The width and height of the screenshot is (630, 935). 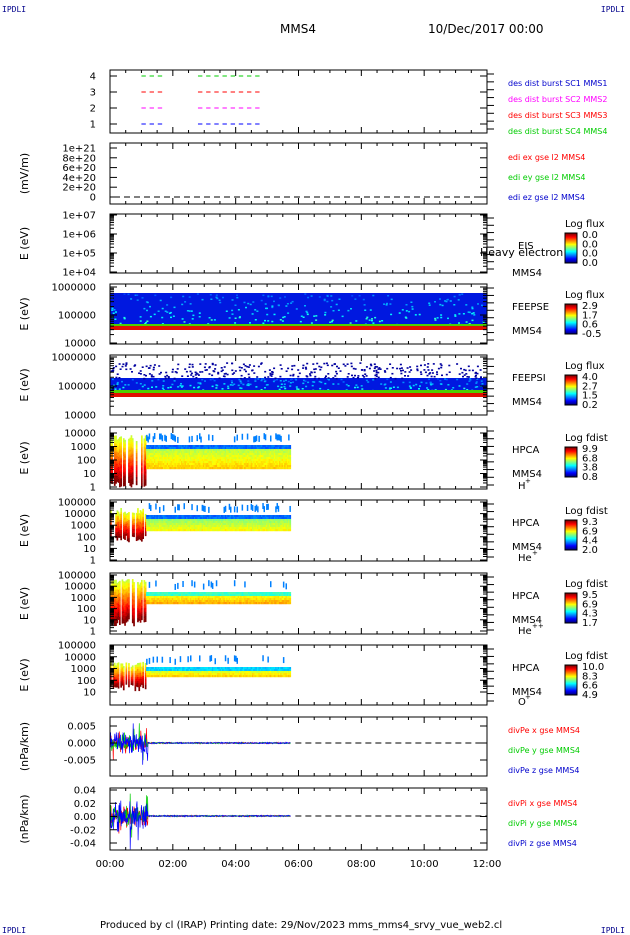 I want to click on species-label: He, so click(x=525, y=558).